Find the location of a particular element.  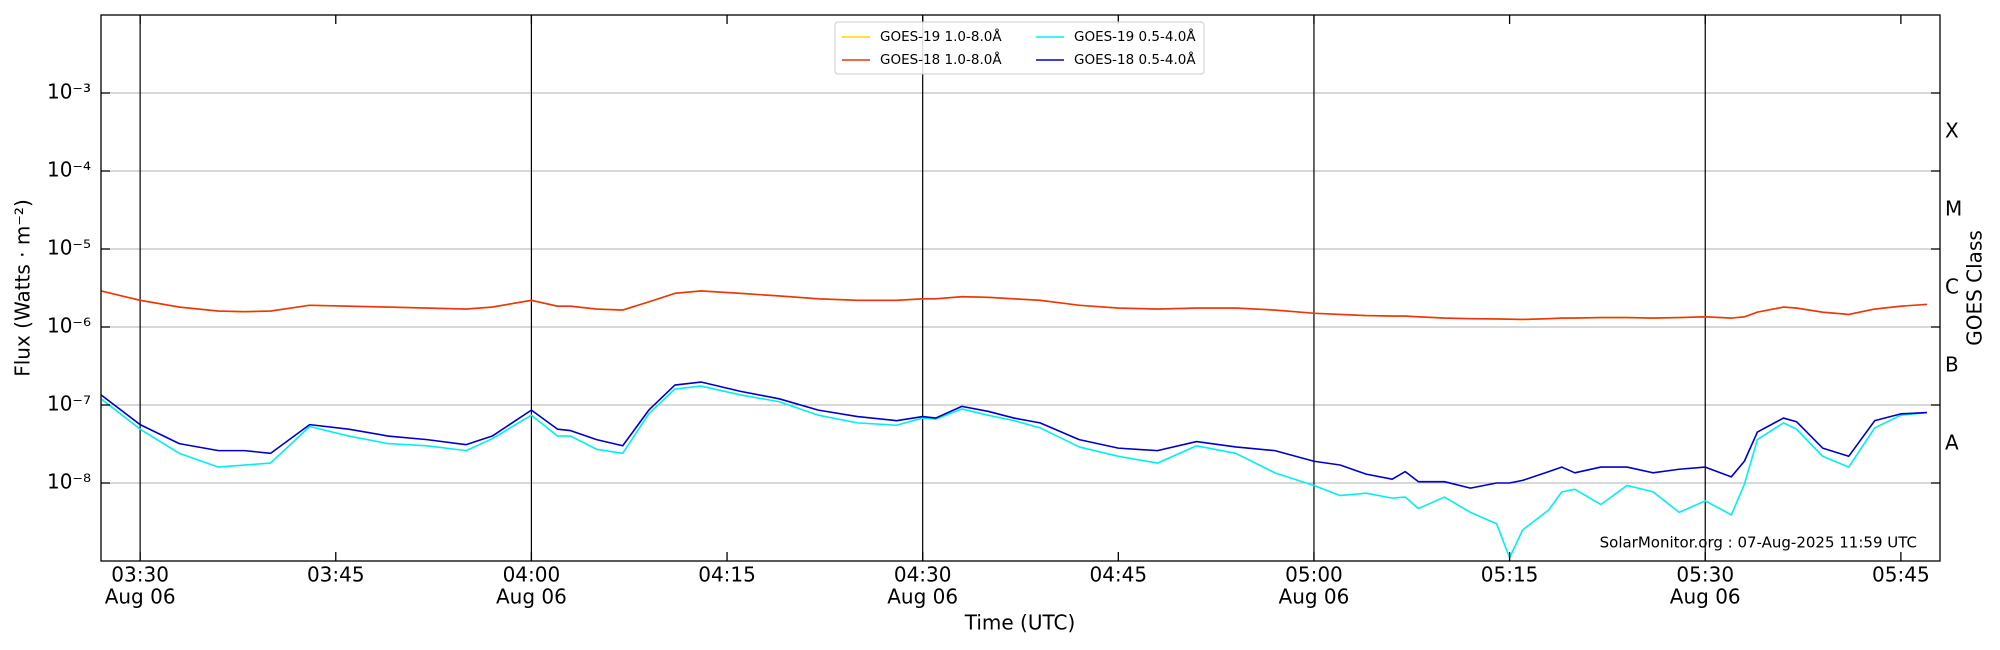

x-axis-label: Time (UTC) is located at coordinates (1020, 623).